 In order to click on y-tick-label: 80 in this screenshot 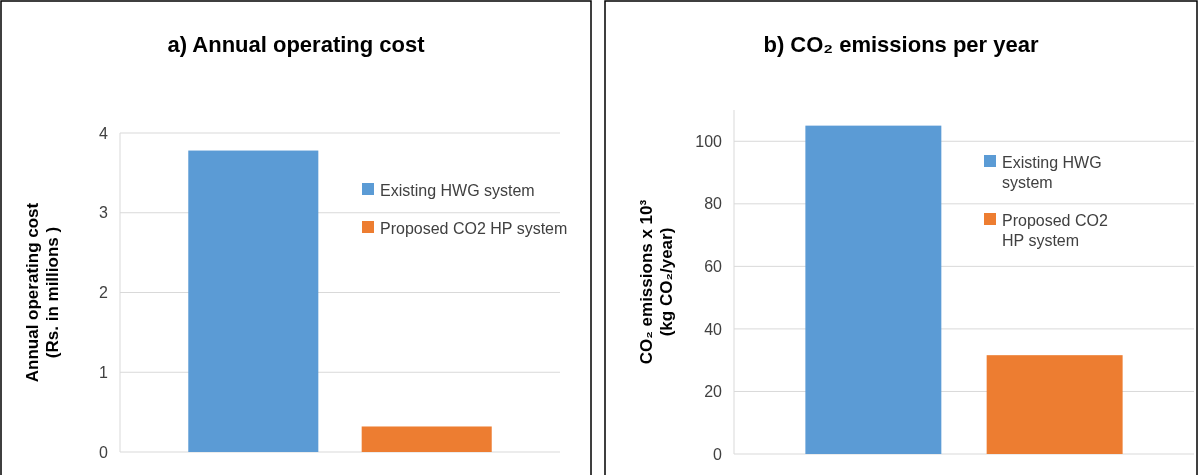, I will do `click(713, 204)`.